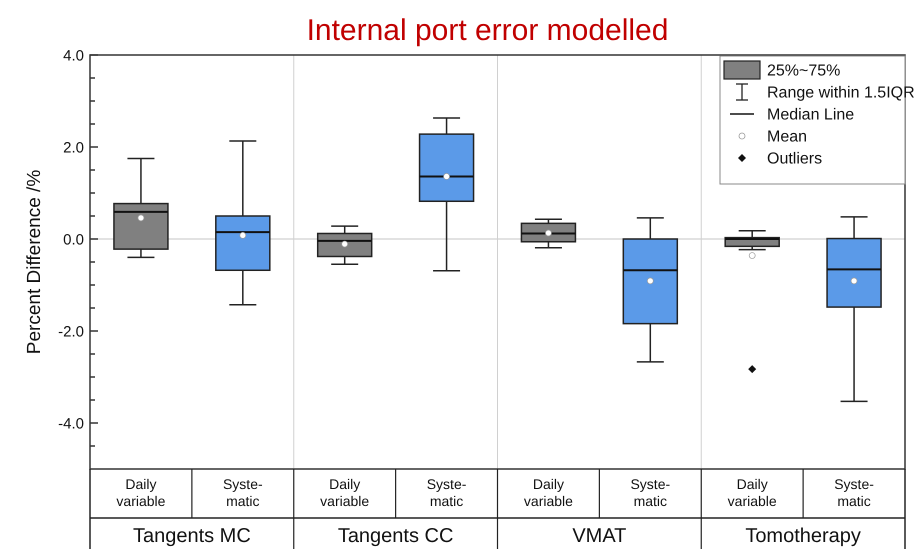  Describe the element at coordinates (599, 536) in the screenshot. I see `text: VMAT` at that location.